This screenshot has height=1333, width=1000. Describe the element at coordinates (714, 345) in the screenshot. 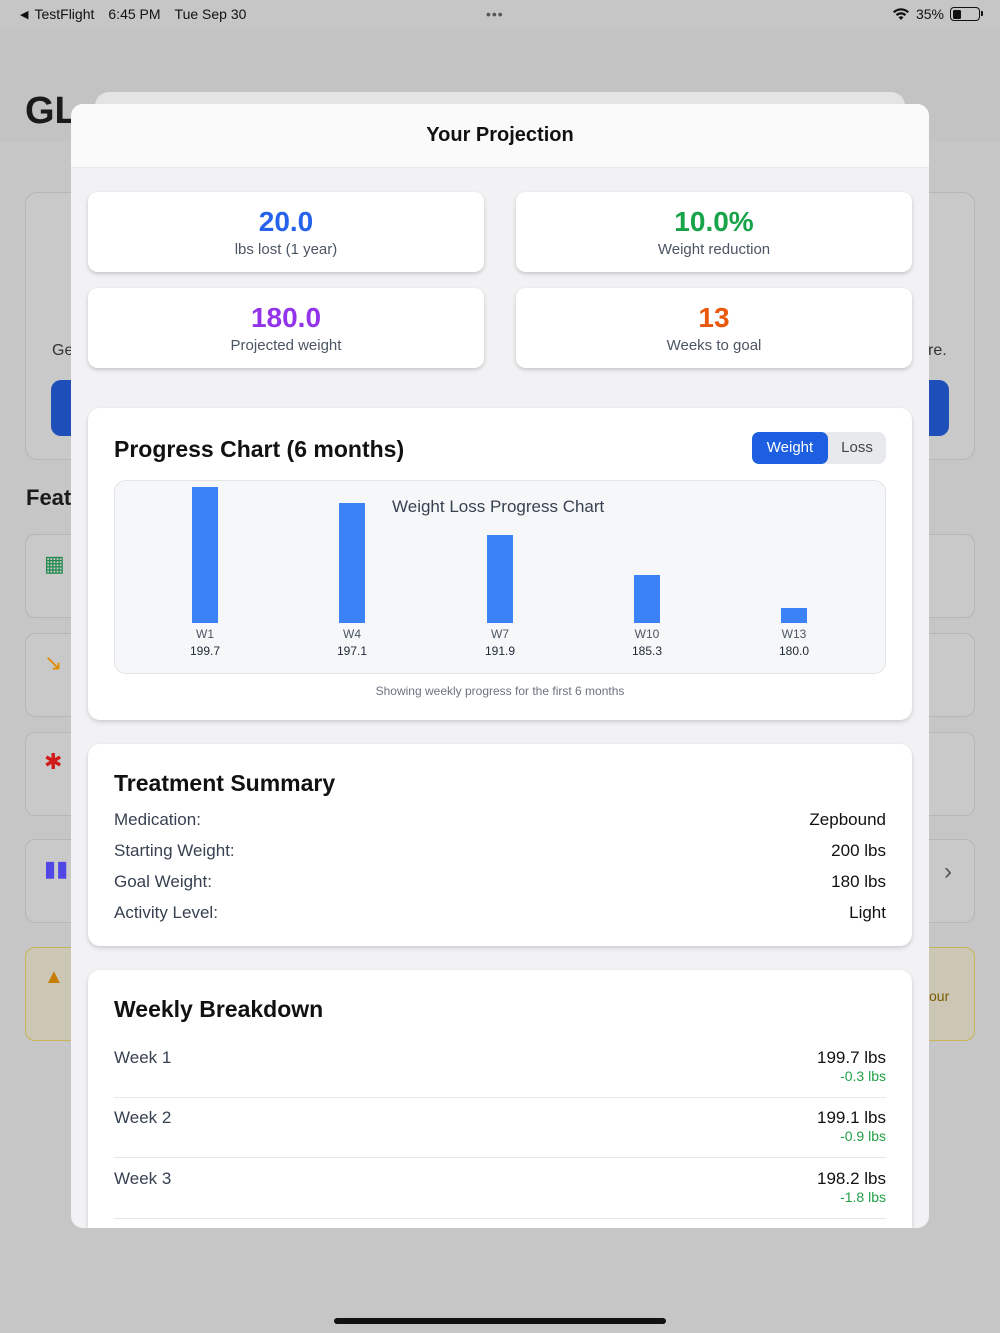

I see `stat-label: Weeks to goal` at that location.